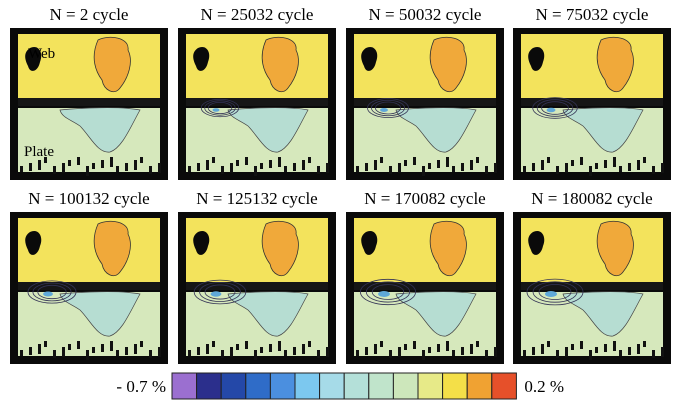 The width and height of the screenshot is (682, 410). What do you see at coordinates (141, 386) in the screenshot?
I see `colorbar-min-label: - 0.7 %` at bounding box center [141, 386].